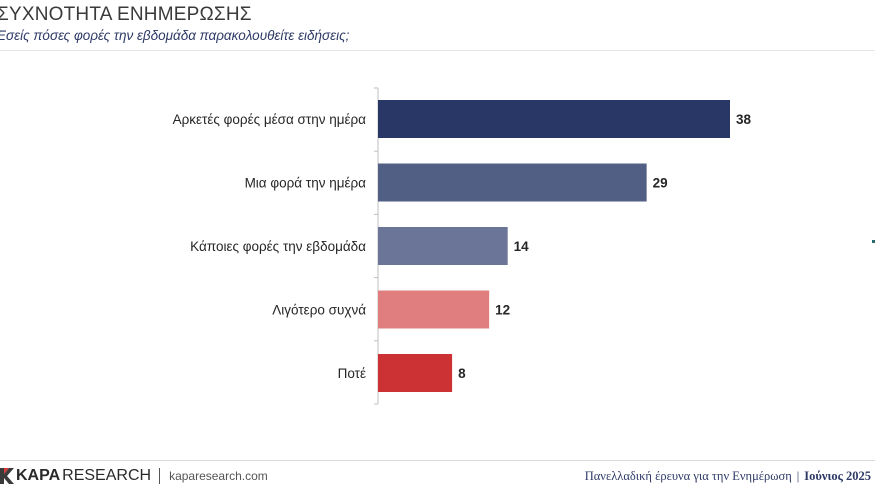 This screenshot has width=875, height=488. Describe the element at coordinates (502, 310) in the screenshot. I see `data-label: 12` at that location.